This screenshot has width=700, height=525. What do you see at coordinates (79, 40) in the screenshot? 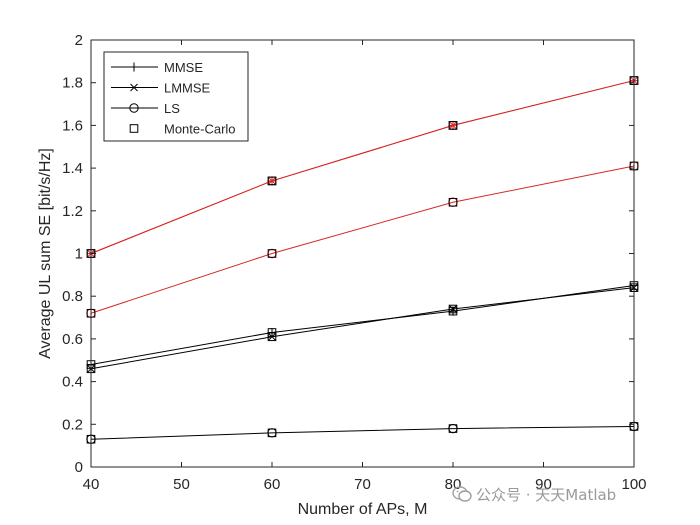
I see `y-tick-label: 2` at bounding box center [79, 40].